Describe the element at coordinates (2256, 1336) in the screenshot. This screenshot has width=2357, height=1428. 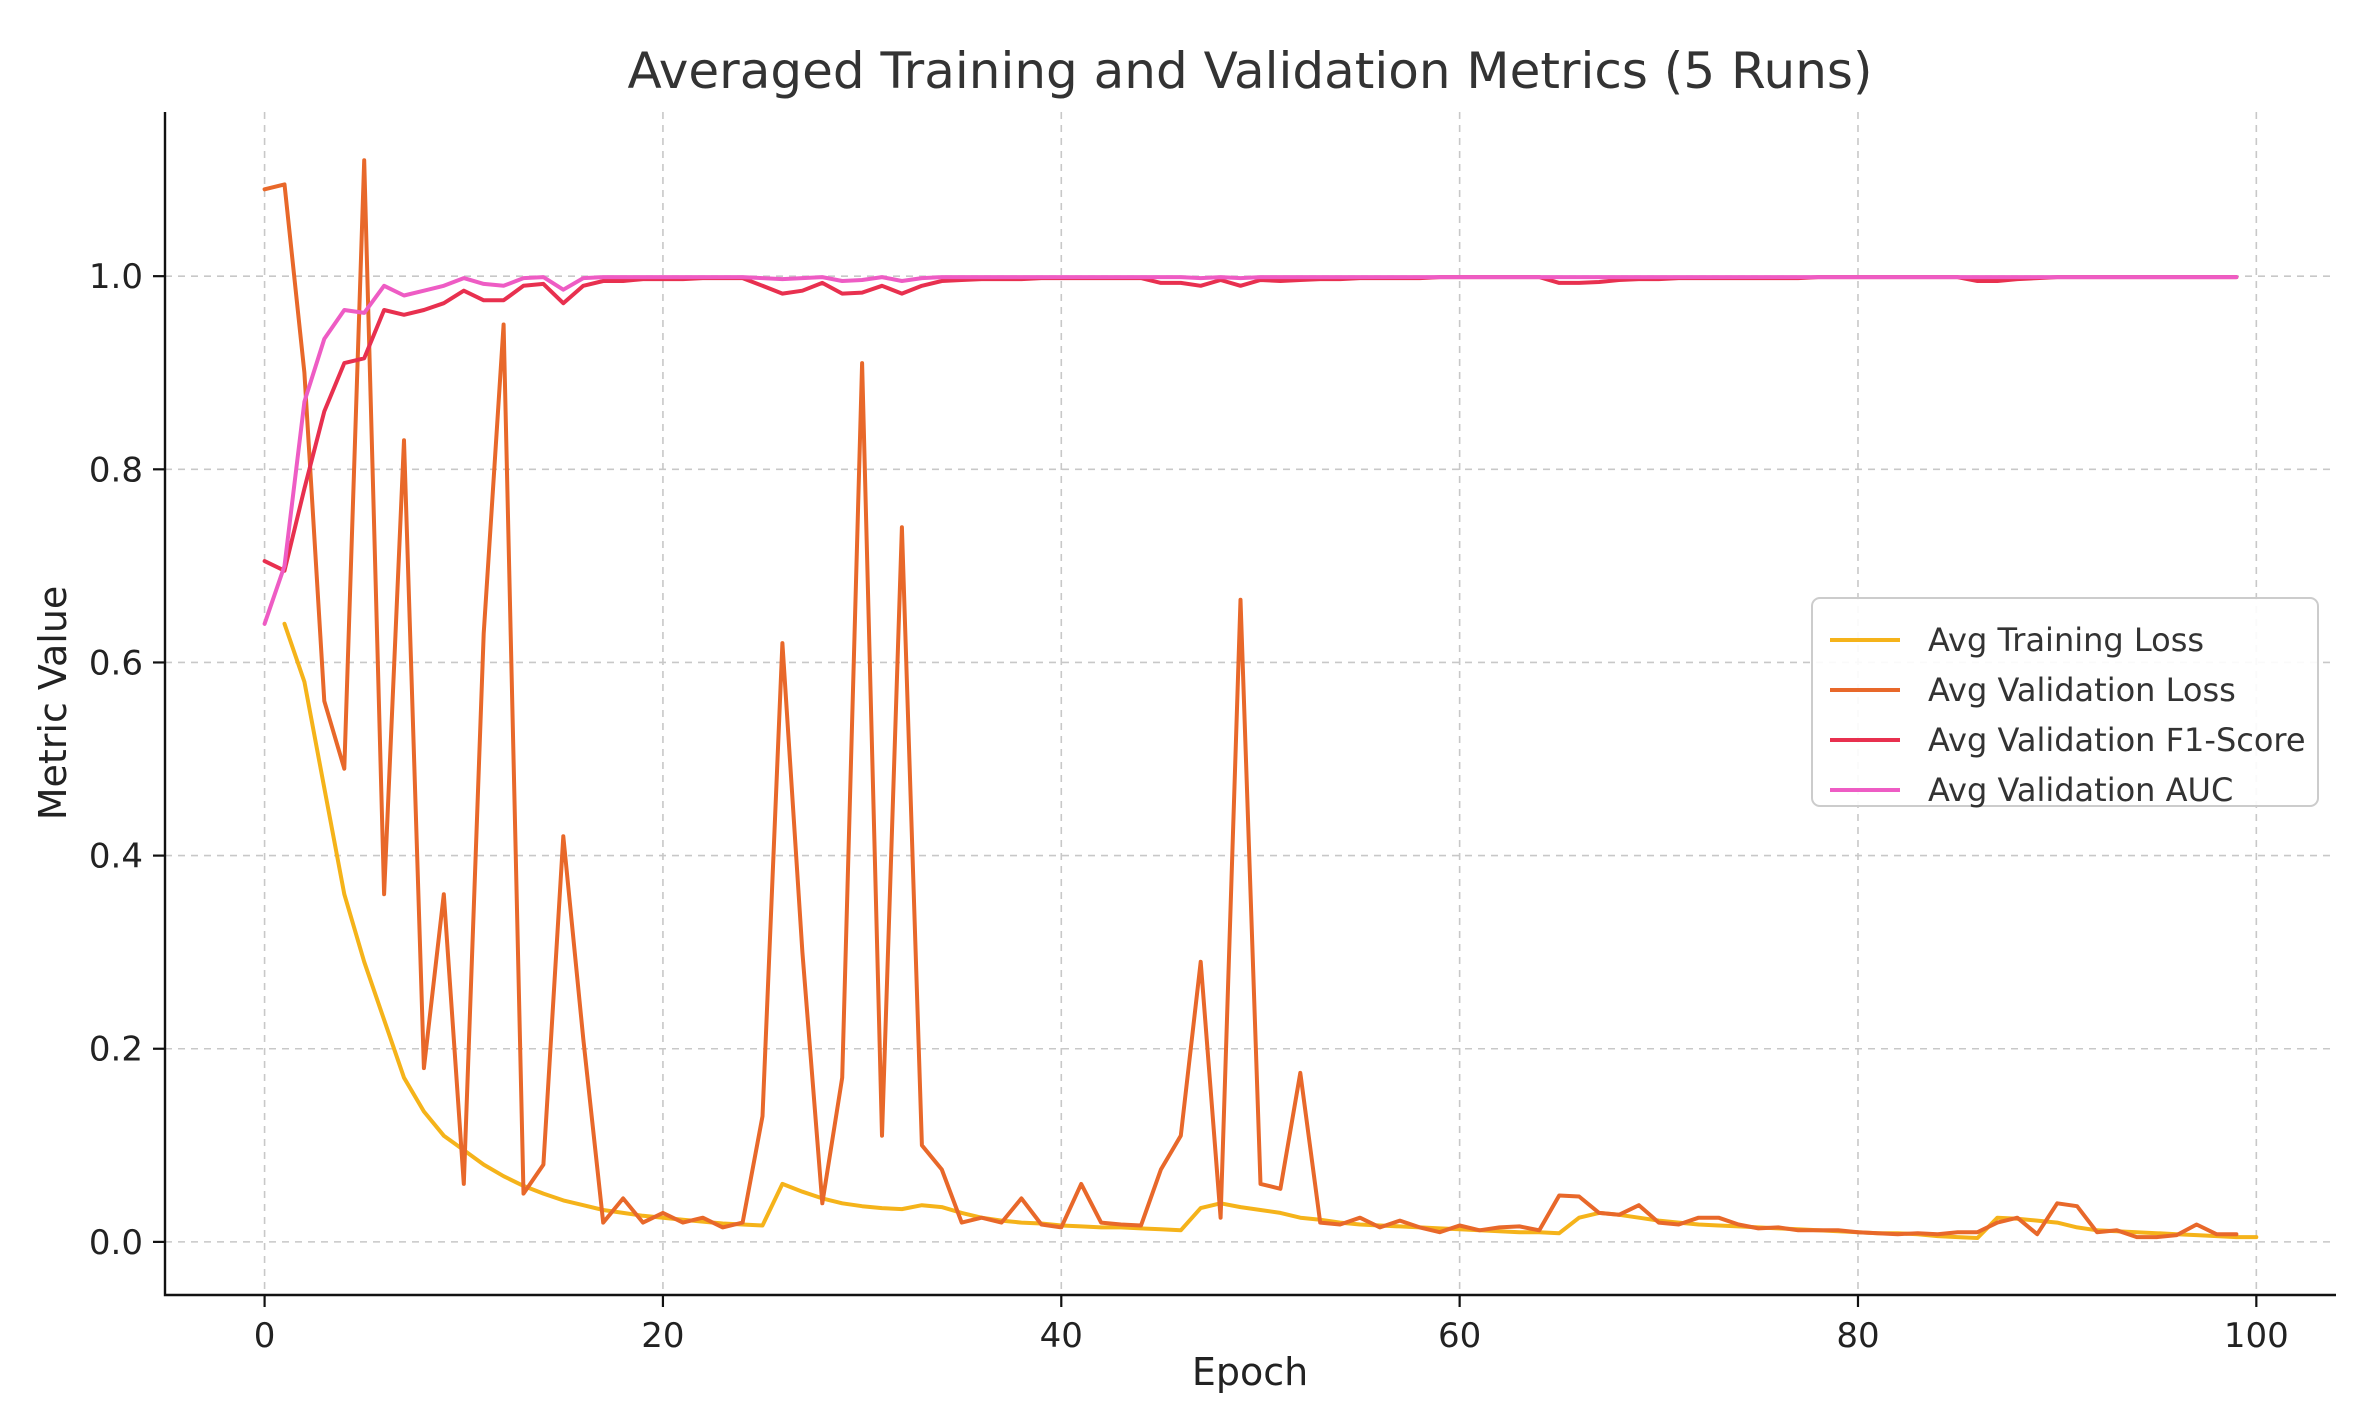
I see `x-tick-label: 100` at that location.